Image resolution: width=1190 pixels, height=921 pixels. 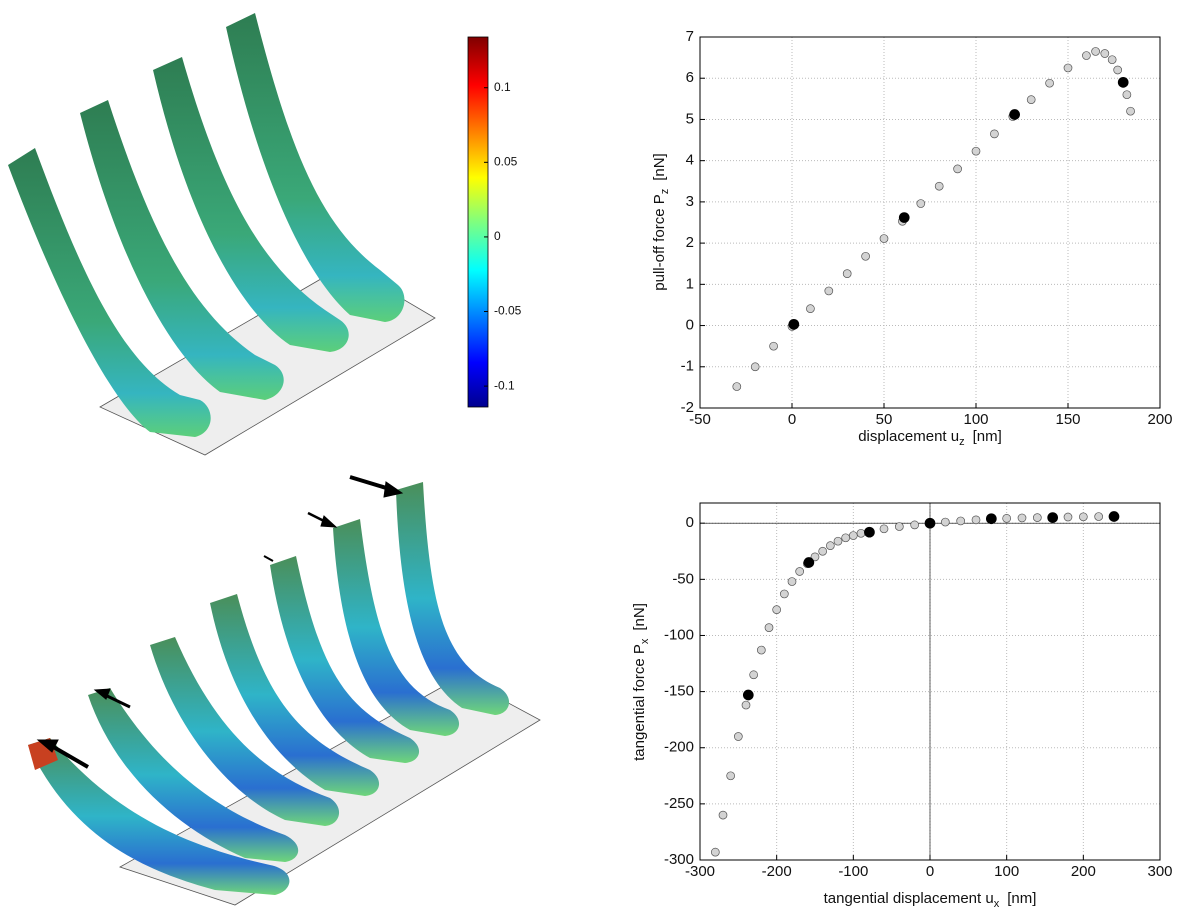 I want to click on y-tick-label: 1, so click(x=690, y=283).